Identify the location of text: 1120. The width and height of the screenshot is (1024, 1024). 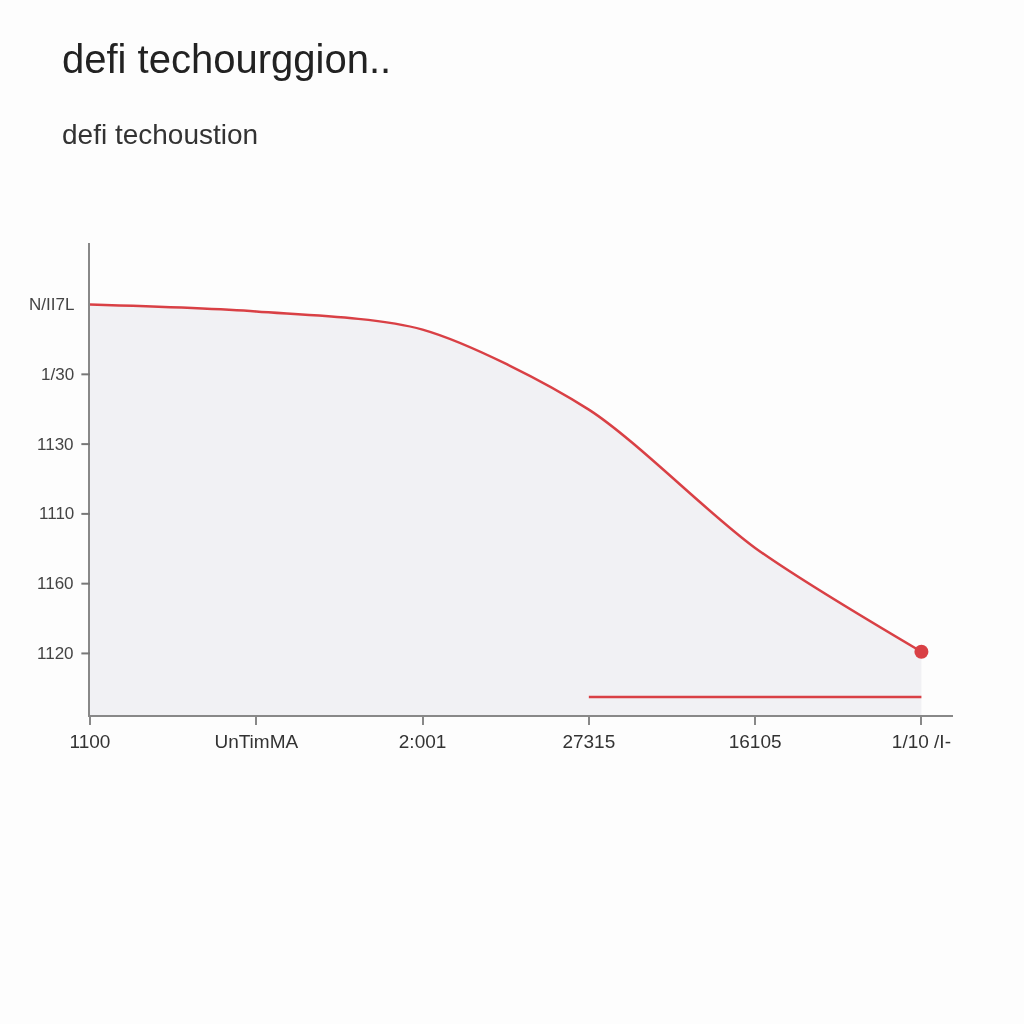
(55, 653).